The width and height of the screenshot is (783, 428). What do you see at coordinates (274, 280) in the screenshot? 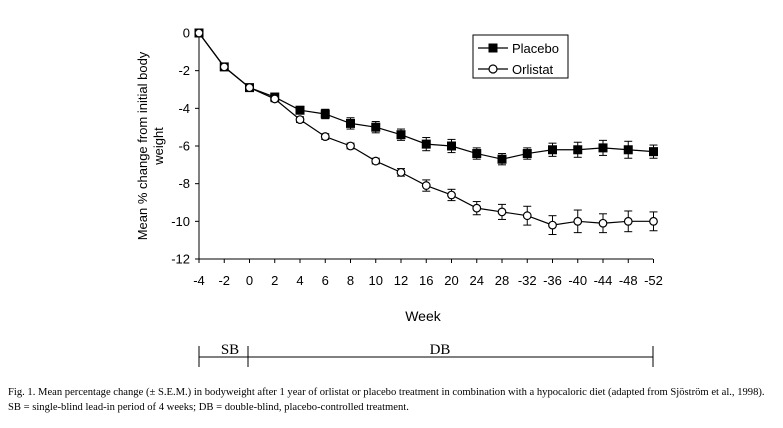
I see `x-tick-label: 2` at bounding box center [274, 280].